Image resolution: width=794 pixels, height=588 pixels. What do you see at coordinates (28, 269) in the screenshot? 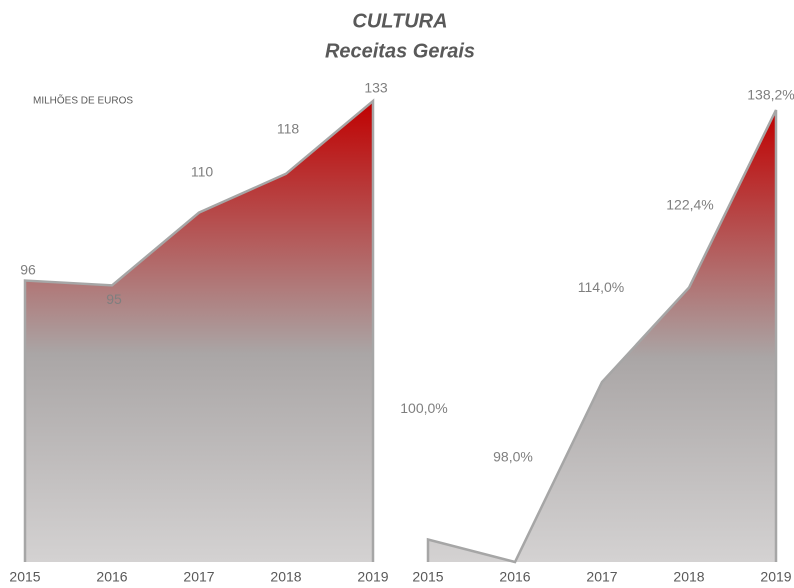
I see `data-label: 96` at bounding box center [28, 269].